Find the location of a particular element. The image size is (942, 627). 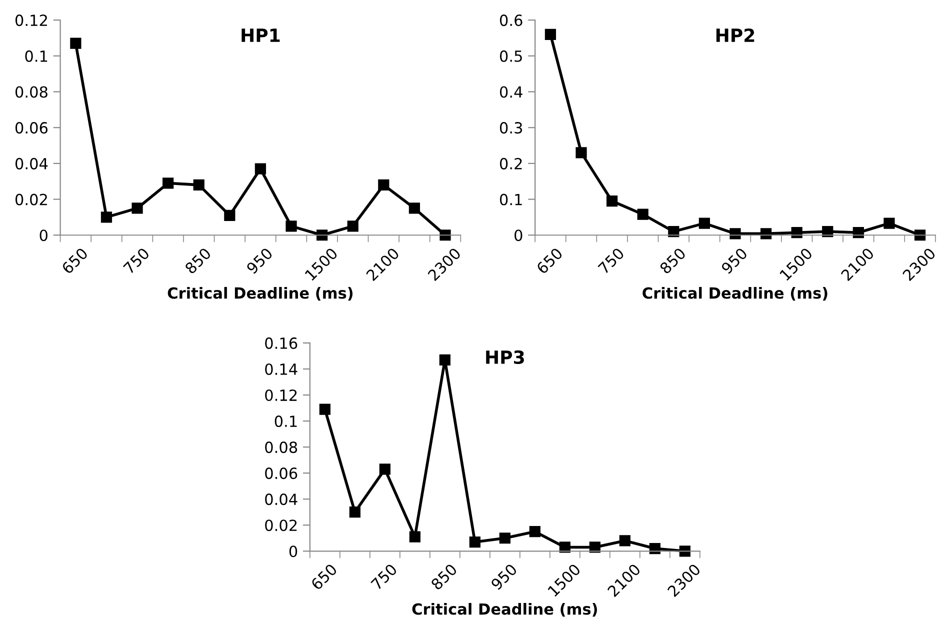

chart-title: HP1 is located at coordinates (261, 35).